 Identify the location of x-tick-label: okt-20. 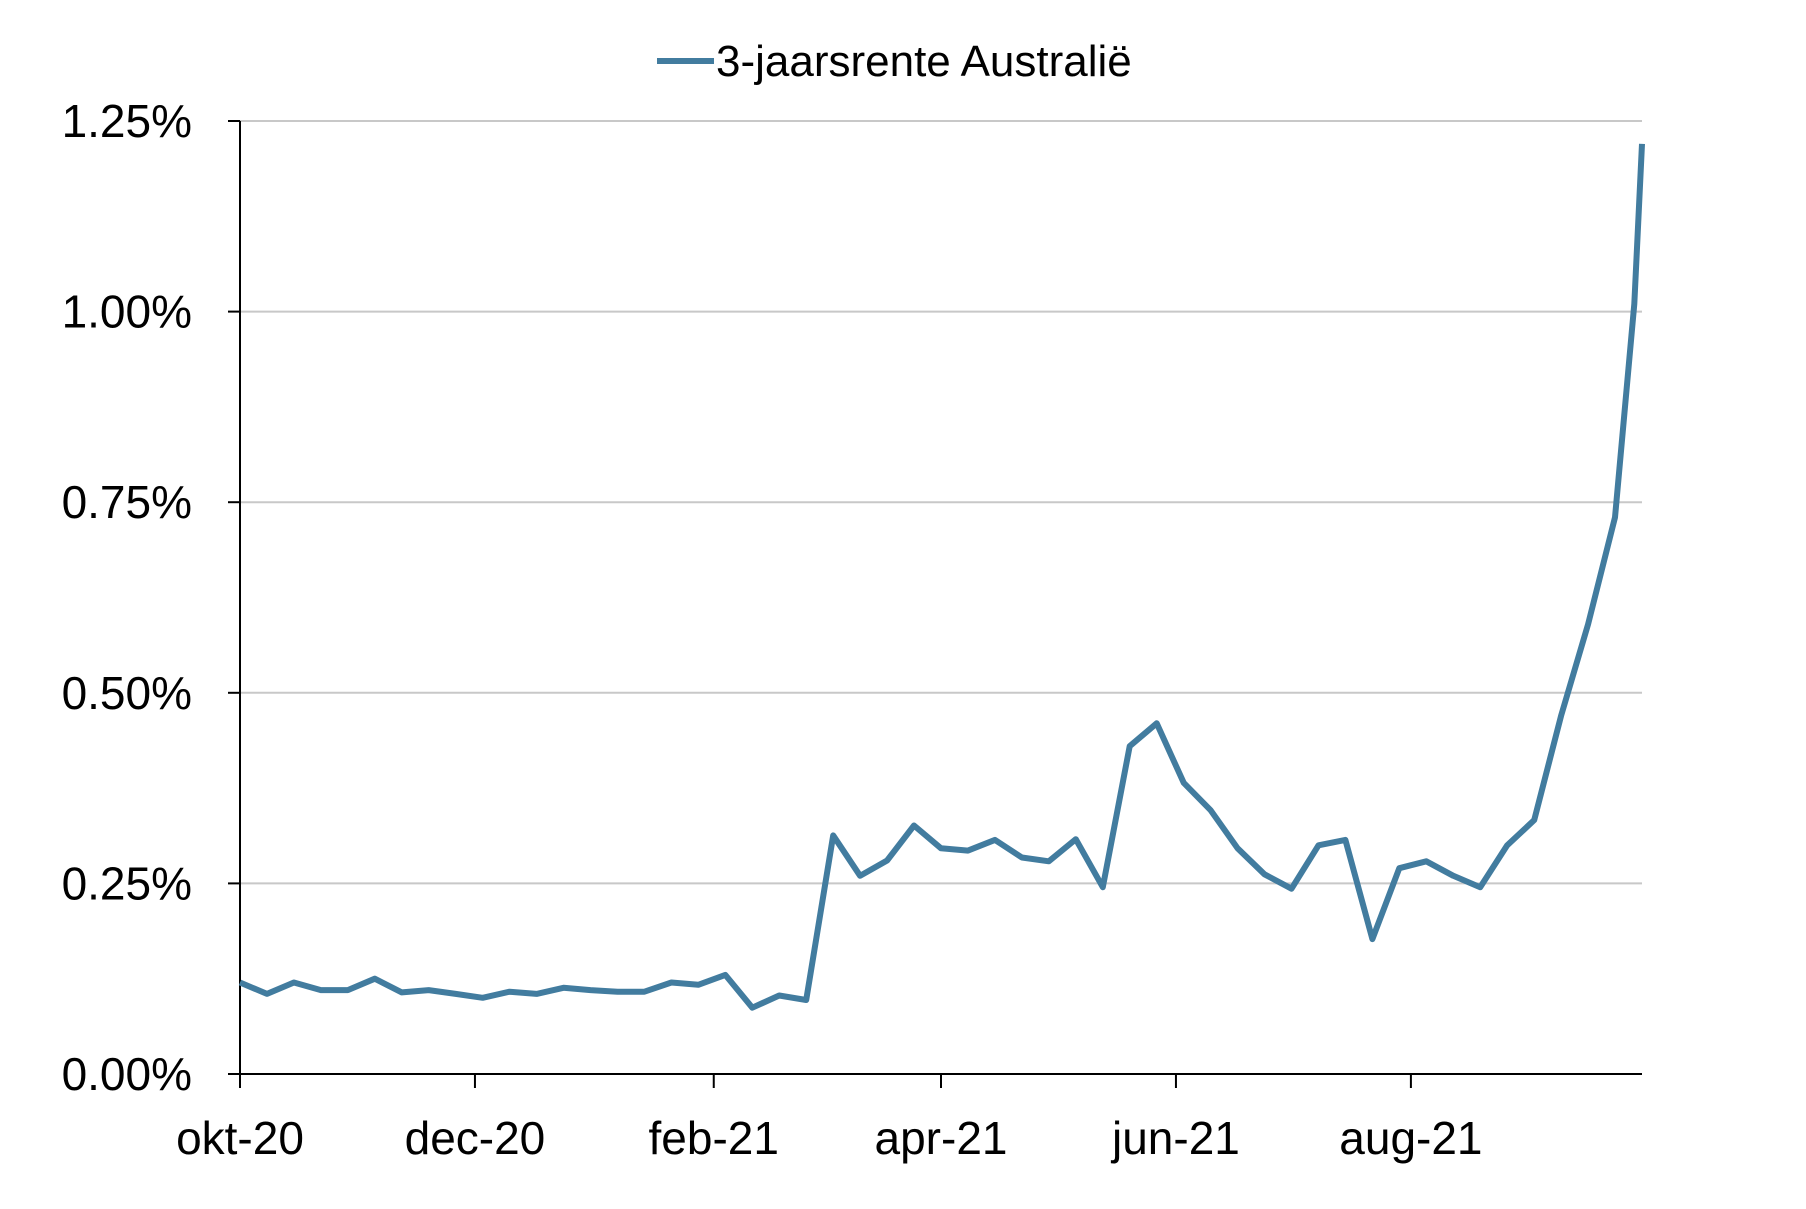
(240, 1138).